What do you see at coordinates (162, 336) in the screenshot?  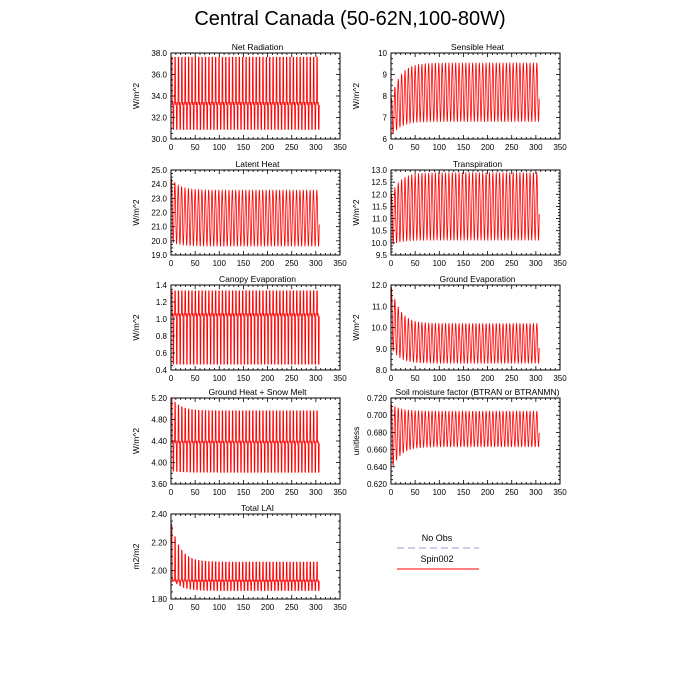 I see `canopy-evaporation-ytick-label: 0.8` at bounding box center [162, 336].